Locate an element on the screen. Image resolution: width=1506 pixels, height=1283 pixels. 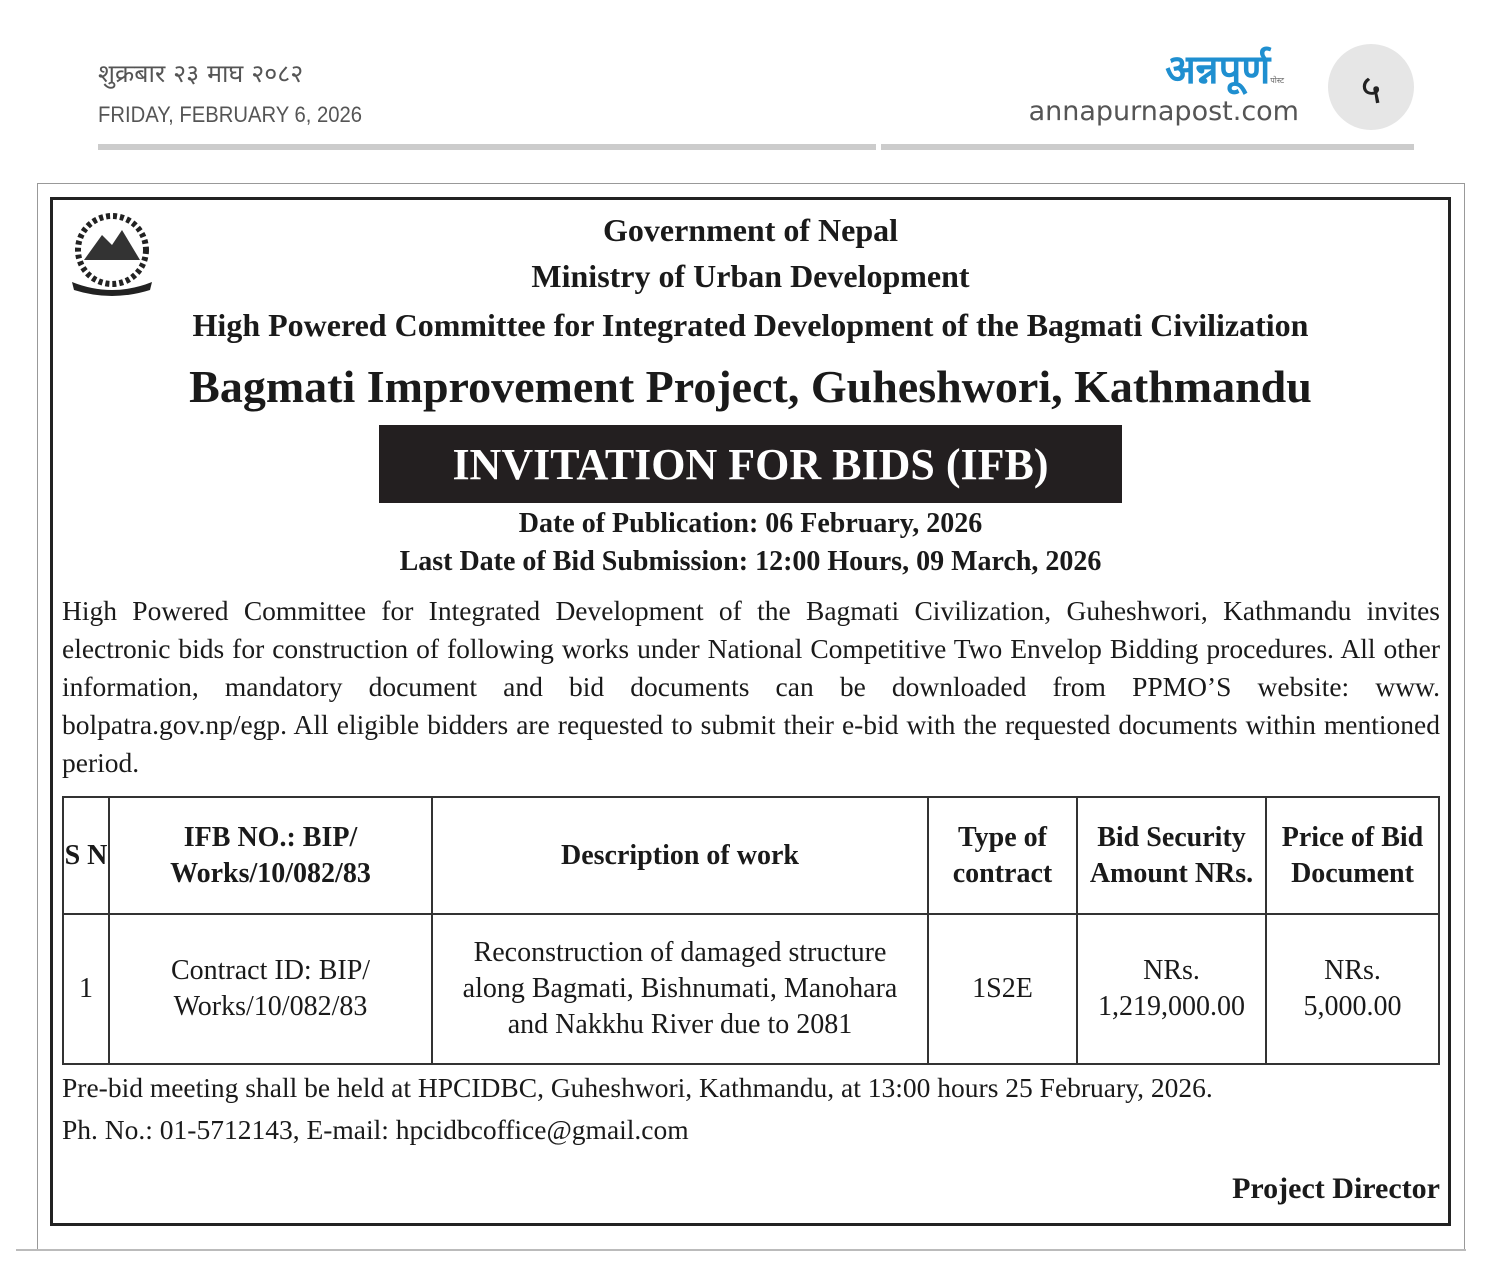
page-rule is located at coordinates (741, 1250).